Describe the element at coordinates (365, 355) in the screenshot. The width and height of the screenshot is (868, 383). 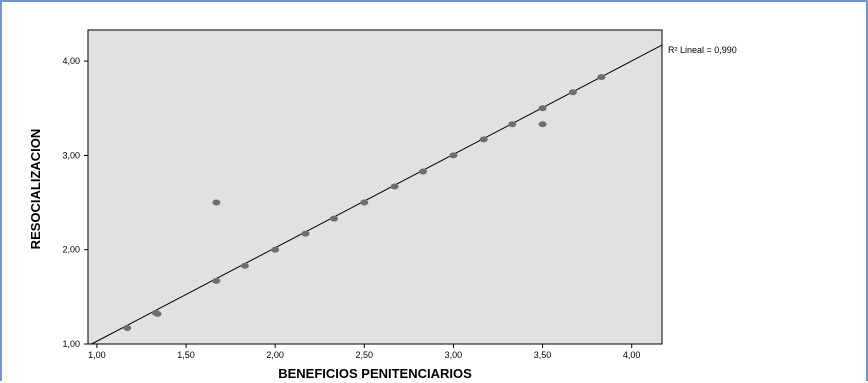
I see `x-tick-label: 2,50` at that location.